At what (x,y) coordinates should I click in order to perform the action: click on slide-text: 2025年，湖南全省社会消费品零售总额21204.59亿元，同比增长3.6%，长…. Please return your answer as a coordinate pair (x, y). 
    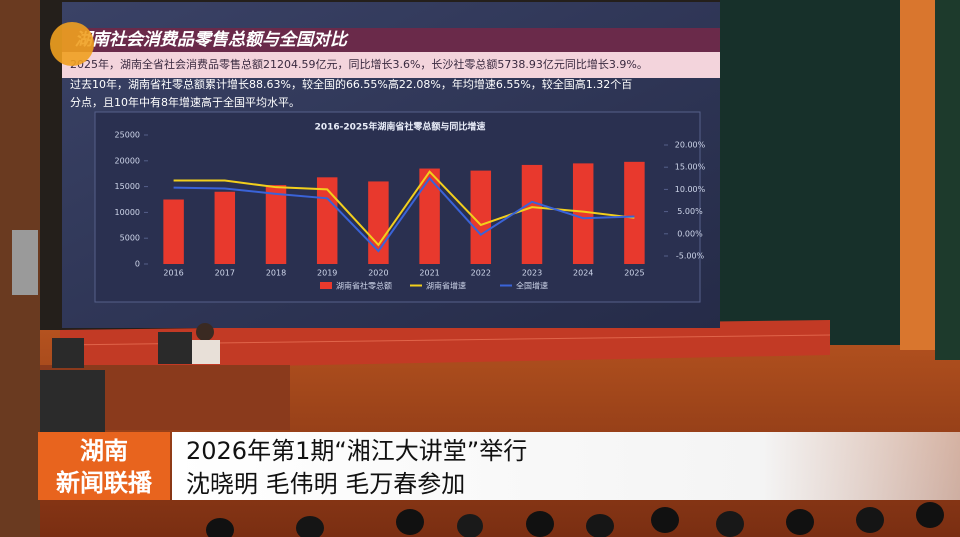
    Looking at the image, I should click on (359, 64).